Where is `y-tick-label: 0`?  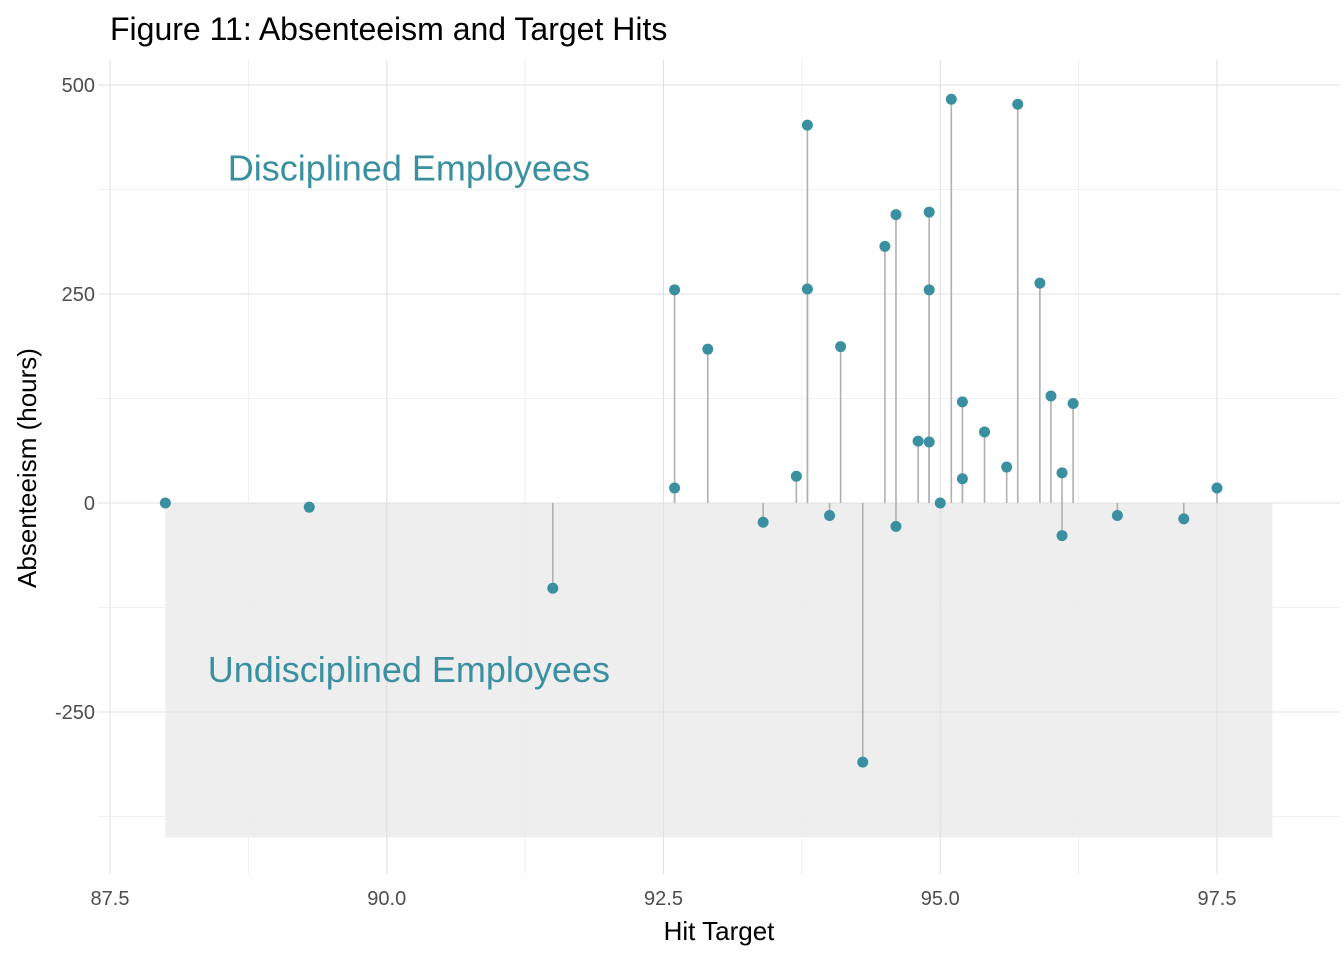
y-tick-label: 0 is located at coordinates (89, 504).